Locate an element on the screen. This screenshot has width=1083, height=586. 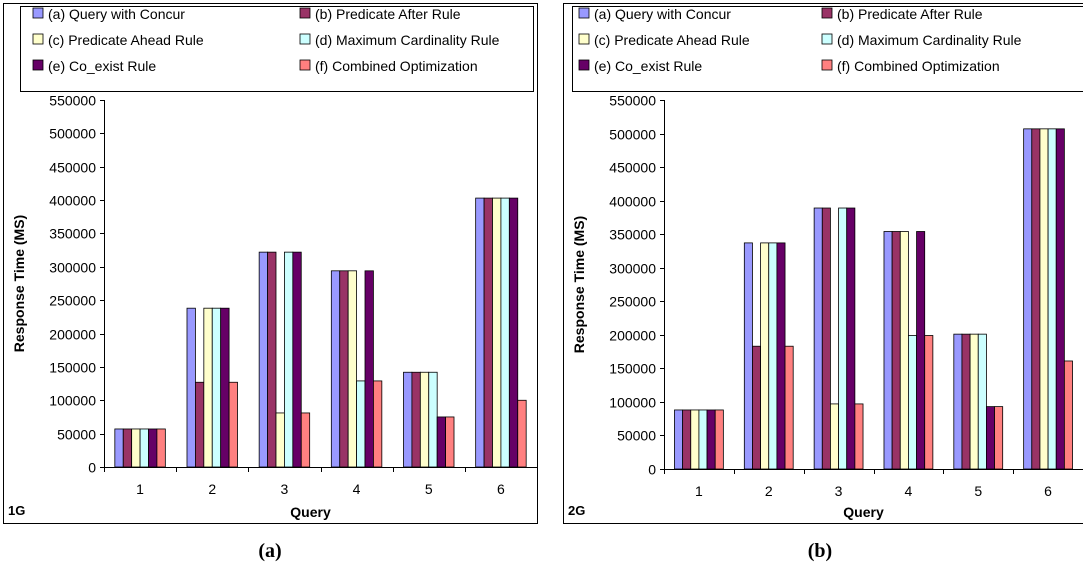
corner-label: 1G is located at coordinates (16, 510).